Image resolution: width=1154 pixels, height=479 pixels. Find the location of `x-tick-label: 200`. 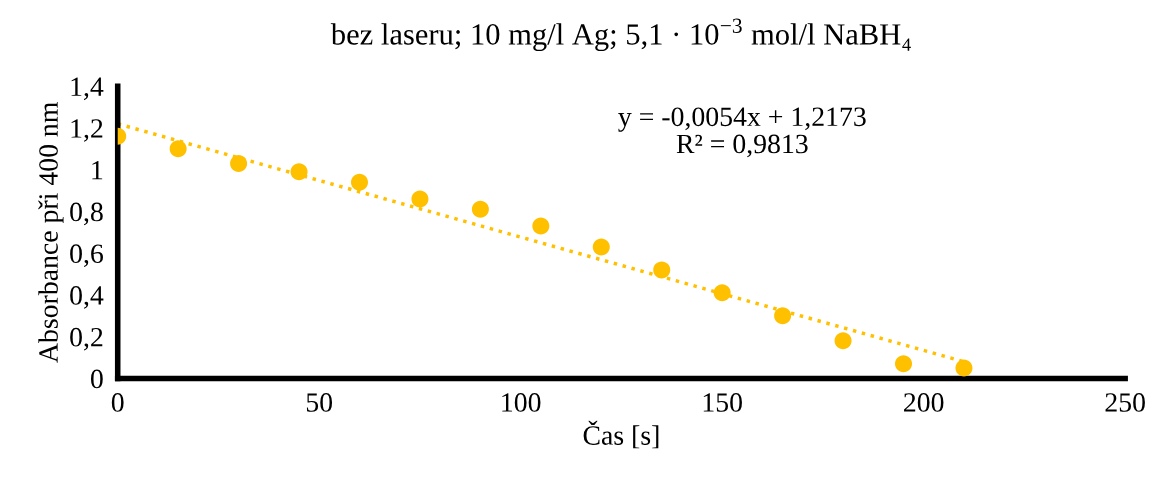

x-tick-label: 200 is located at coordinates (924, 402).